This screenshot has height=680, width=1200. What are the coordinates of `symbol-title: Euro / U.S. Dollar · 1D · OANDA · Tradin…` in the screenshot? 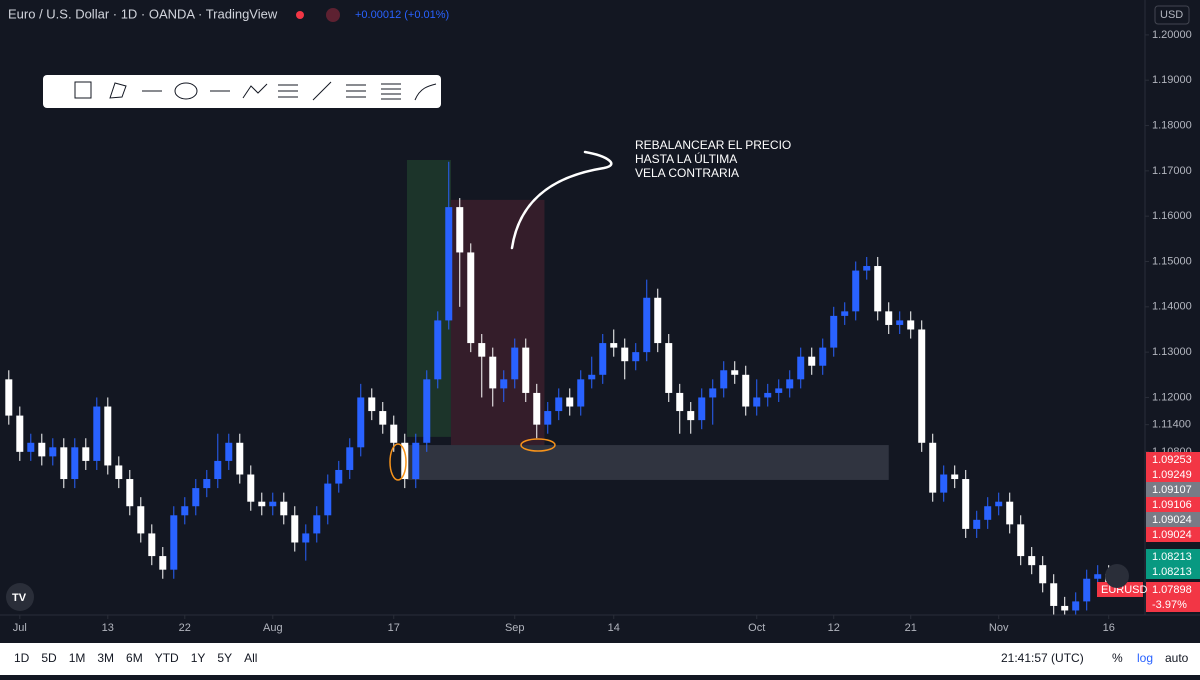 It's located at (143, 13).